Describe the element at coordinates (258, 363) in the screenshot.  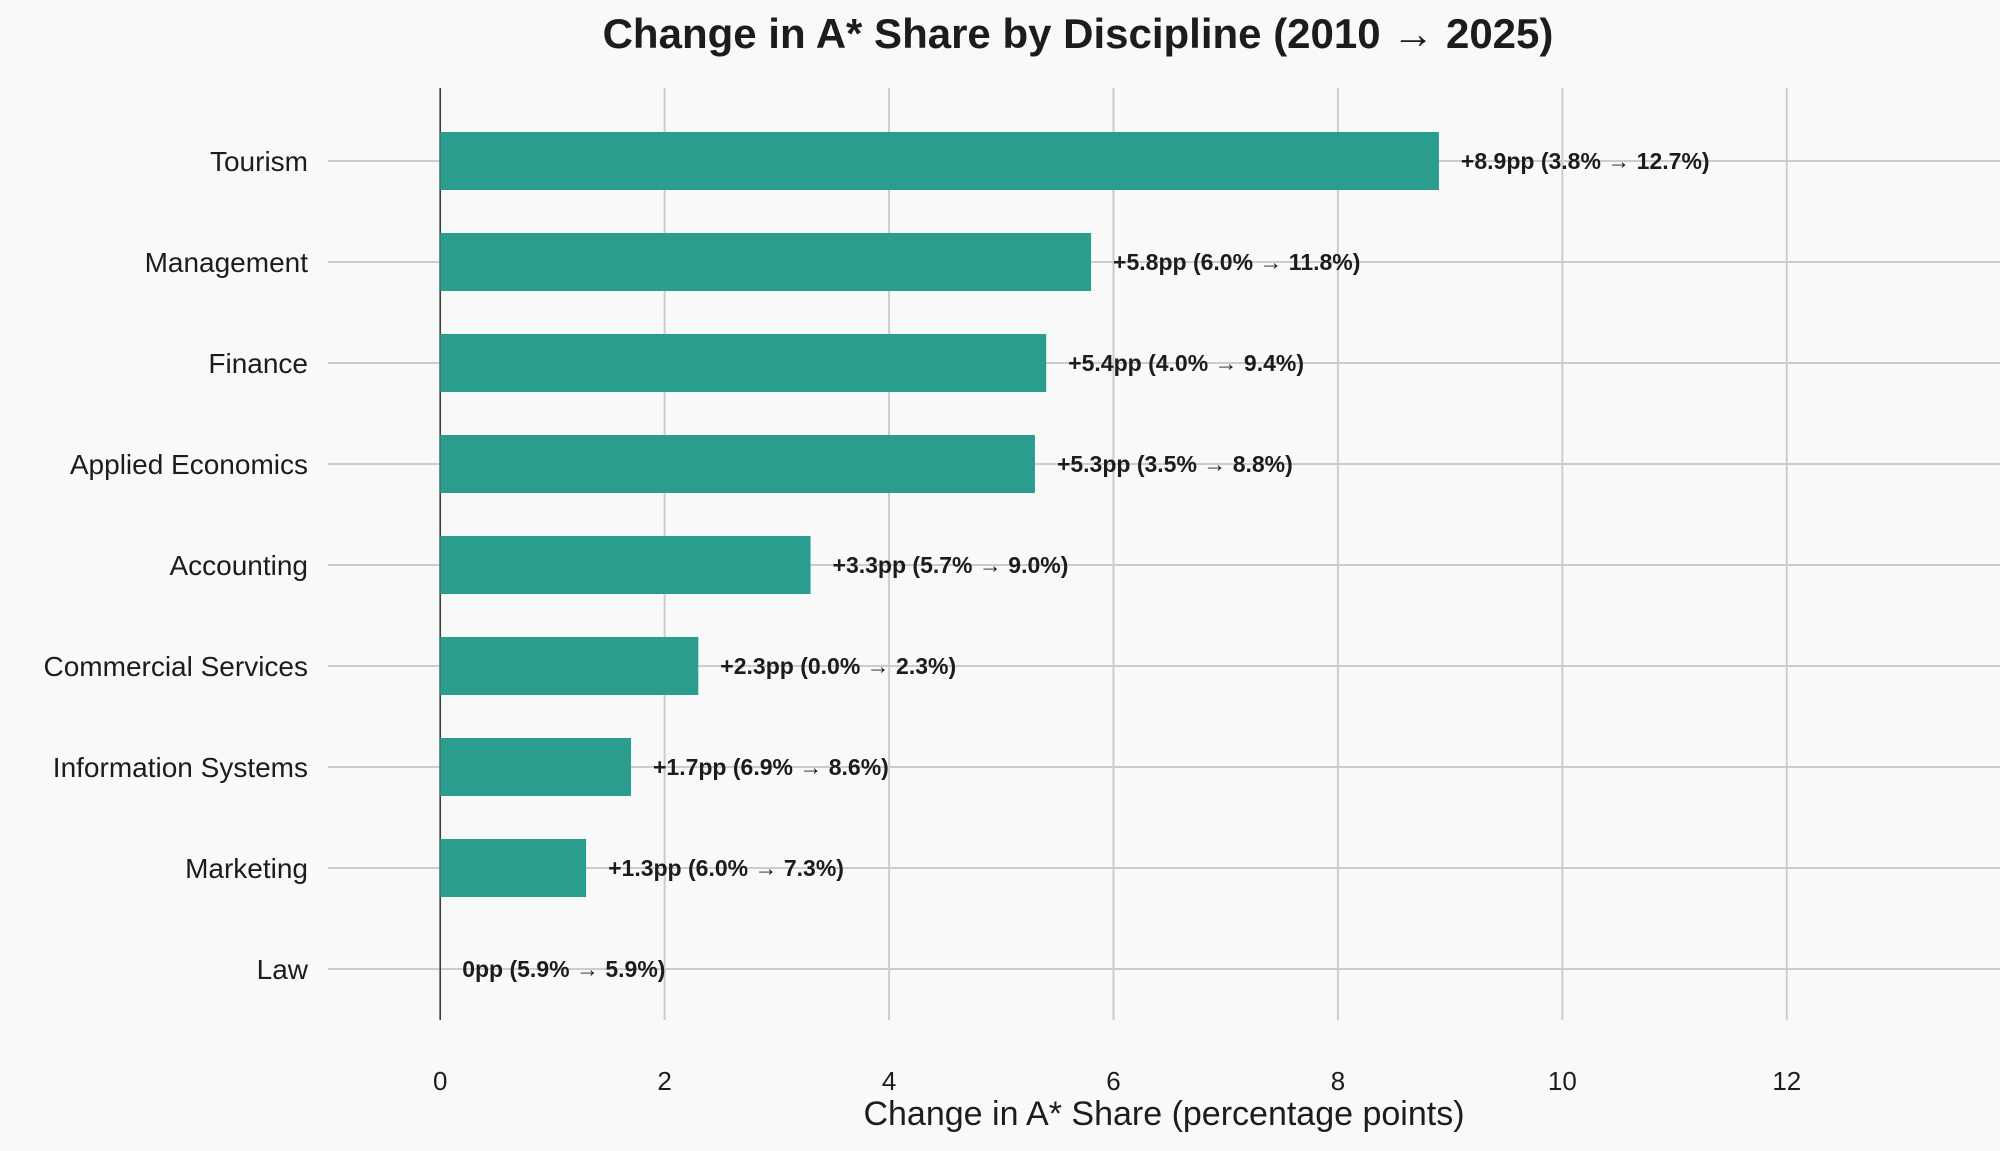
I see `y-tick-label: Finance` at that location.